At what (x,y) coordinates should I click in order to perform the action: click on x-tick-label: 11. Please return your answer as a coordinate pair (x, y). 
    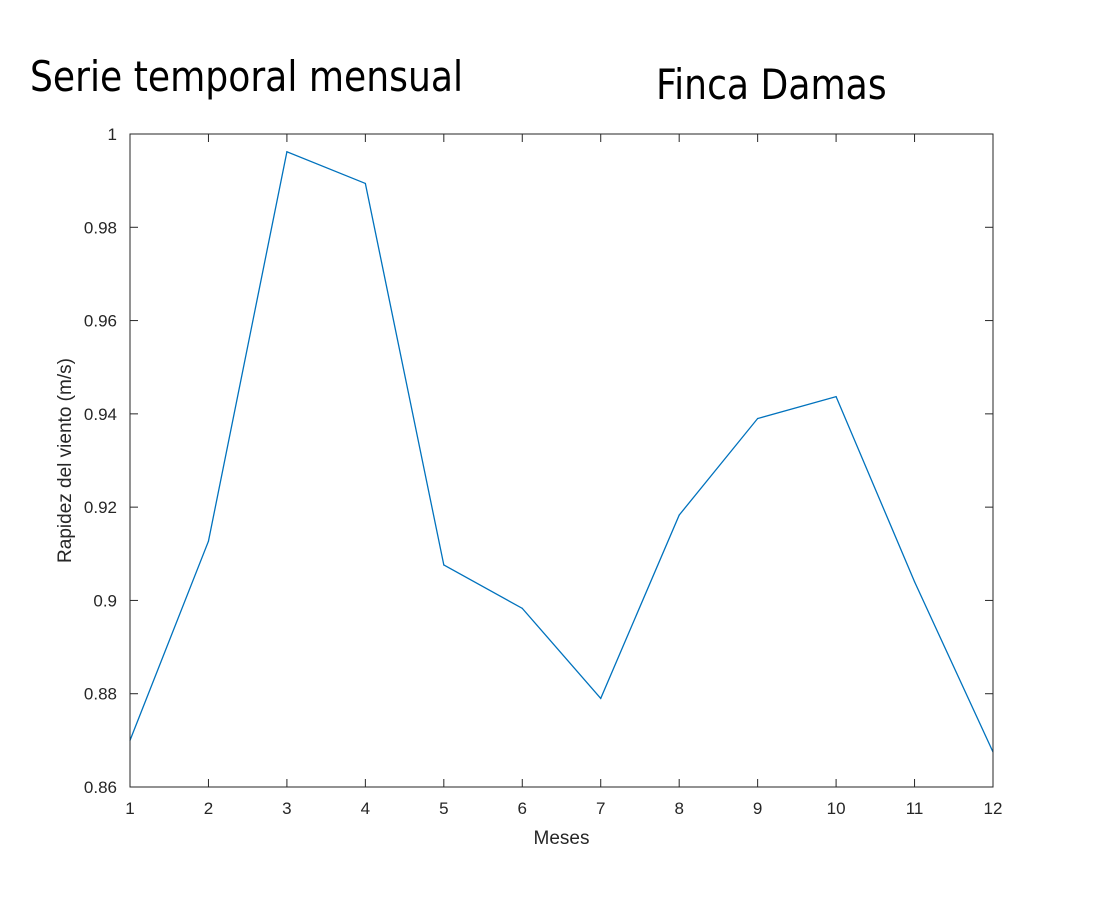
    Looking at the image, I should click on (915, 808).